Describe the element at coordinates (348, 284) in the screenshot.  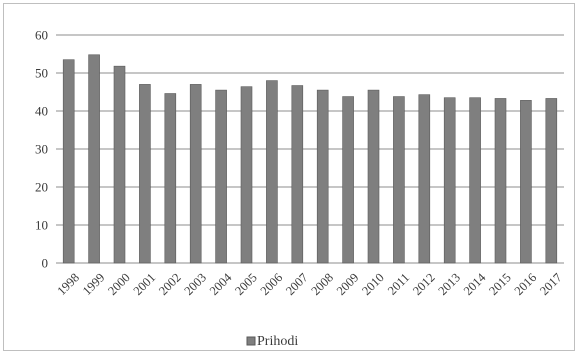
I see `x-tick-label: 2009` at that location.